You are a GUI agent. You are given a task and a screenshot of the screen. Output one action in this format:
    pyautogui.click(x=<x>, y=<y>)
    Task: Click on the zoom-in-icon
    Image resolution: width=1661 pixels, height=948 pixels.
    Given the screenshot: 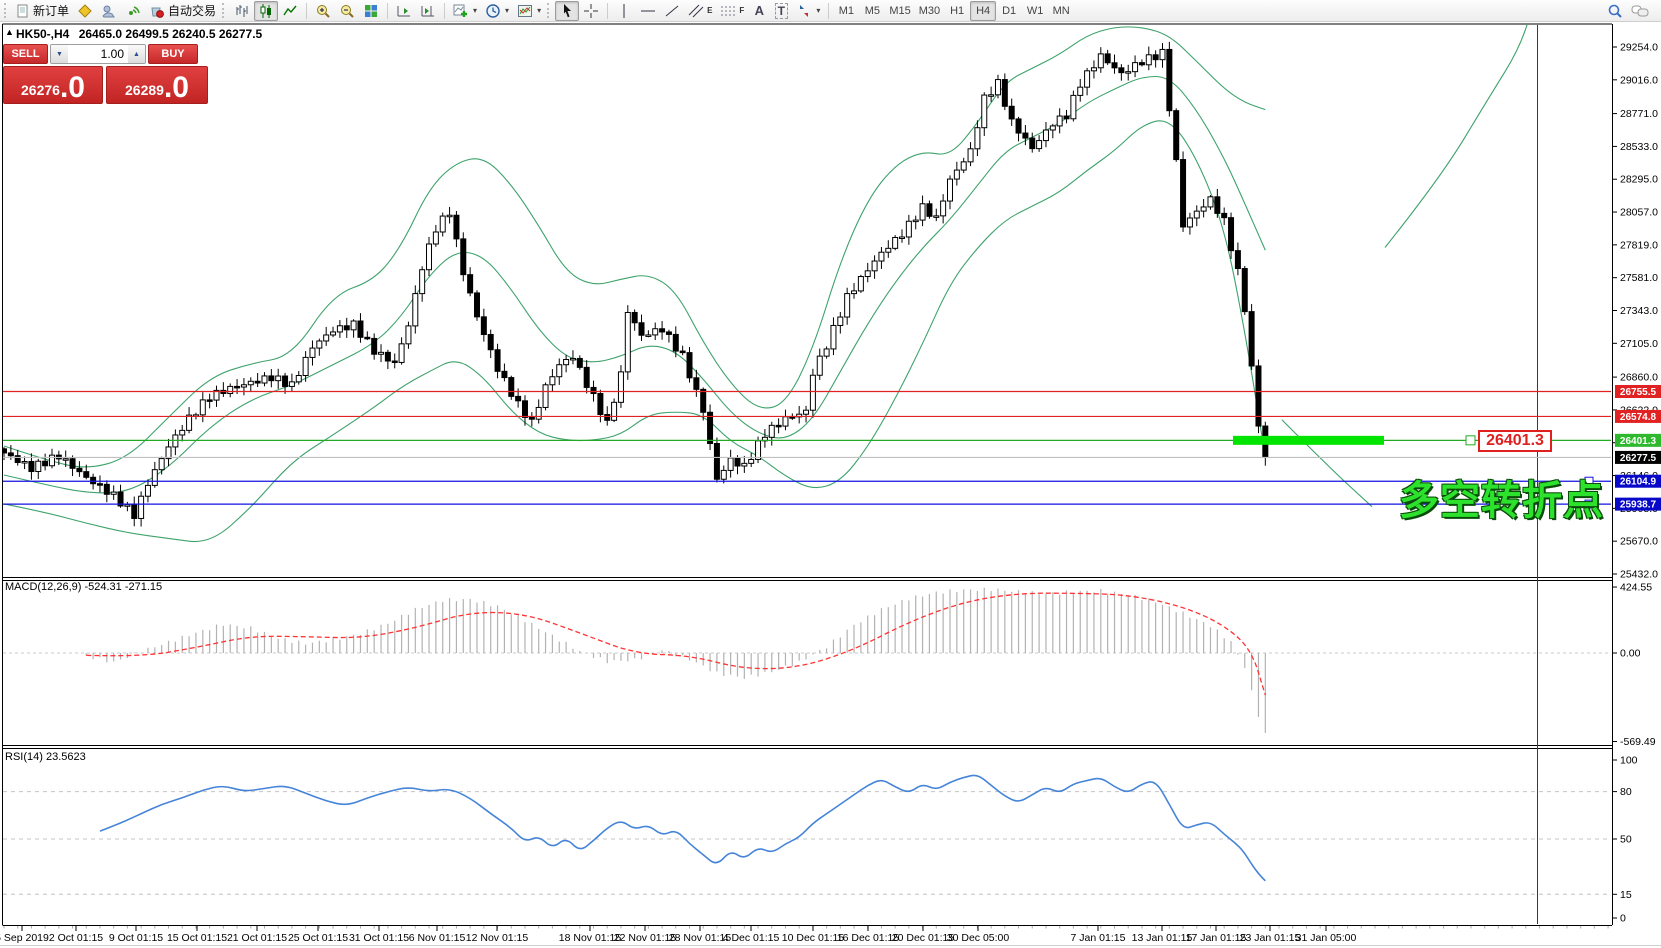 What is the action you would take?
    pyautogui.click(x=323, y=11)
    